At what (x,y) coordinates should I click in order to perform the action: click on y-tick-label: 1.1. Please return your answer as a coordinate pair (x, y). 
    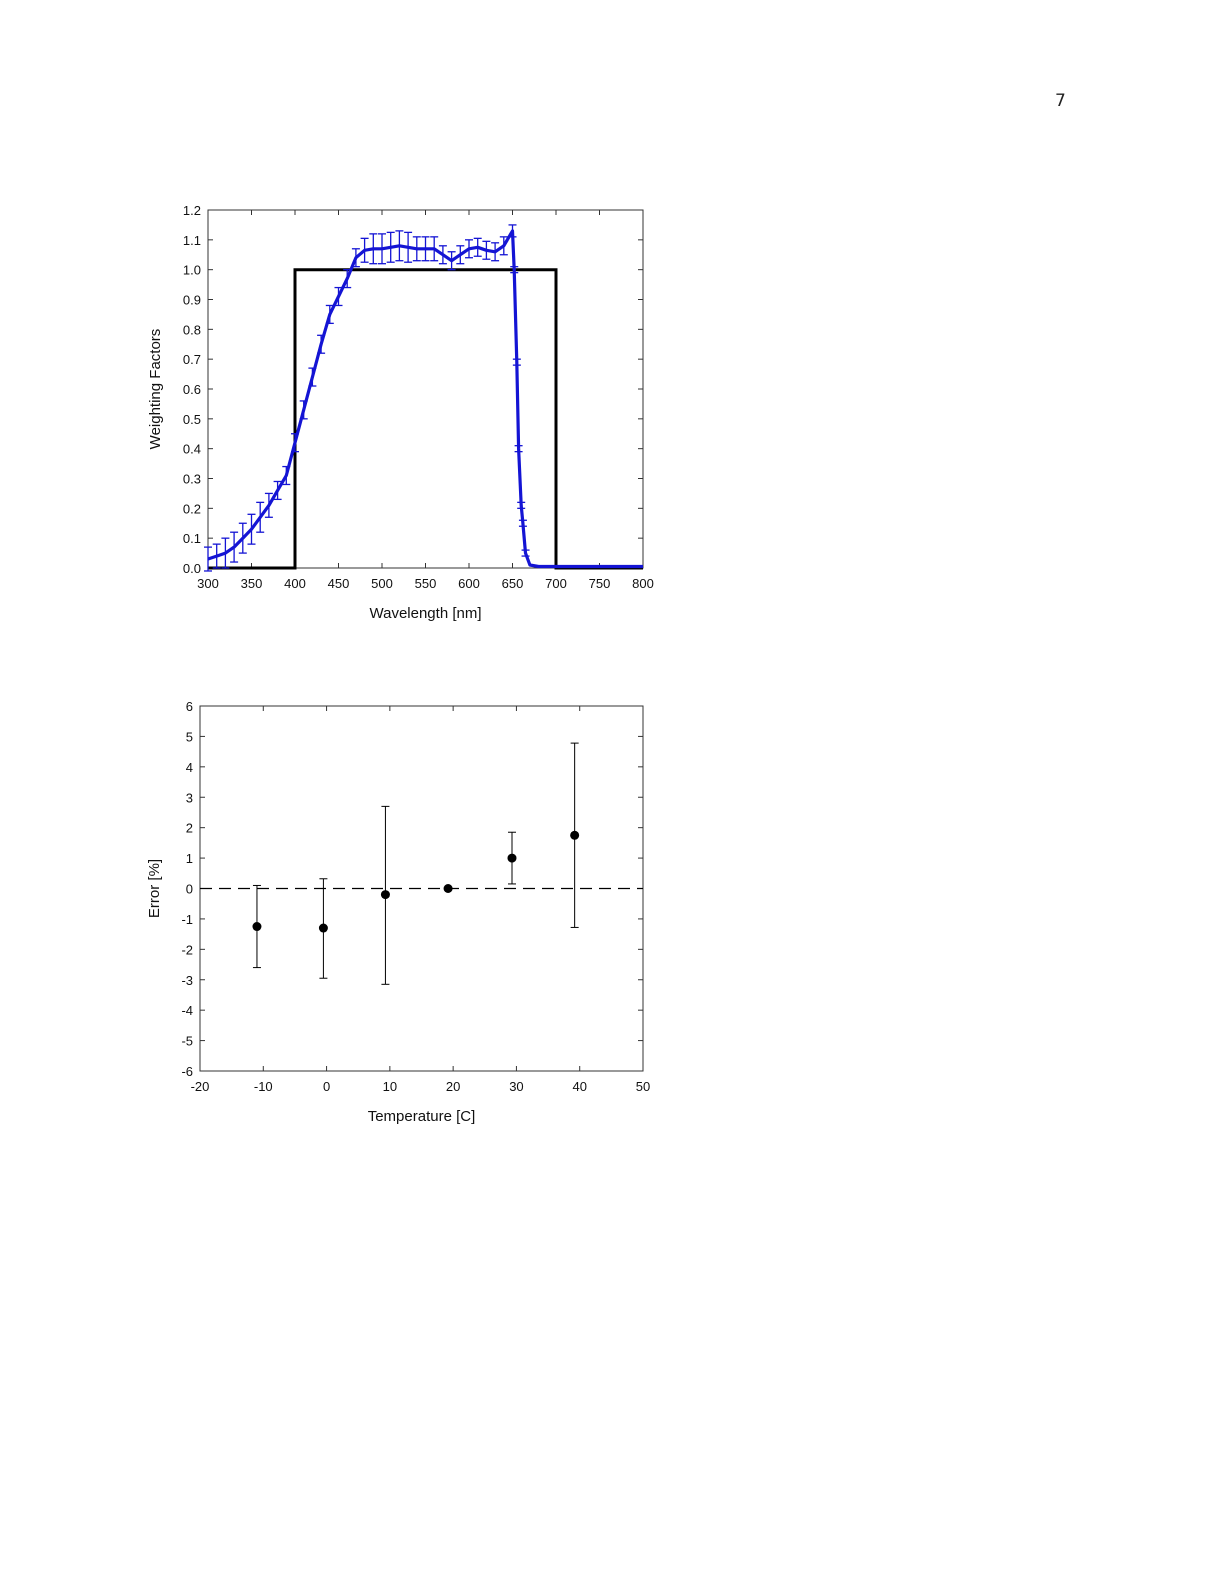
    Looking at the image, I should click on (192, 240).